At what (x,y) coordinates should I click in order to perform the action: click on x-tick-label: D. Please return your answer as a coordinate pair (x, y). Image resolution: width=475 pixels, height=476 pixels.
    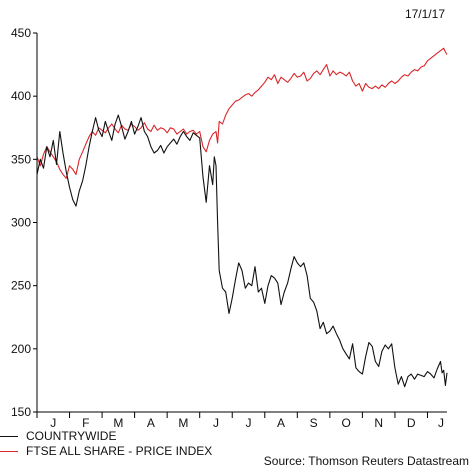
    Looking at the image, I should click on (411, 423).